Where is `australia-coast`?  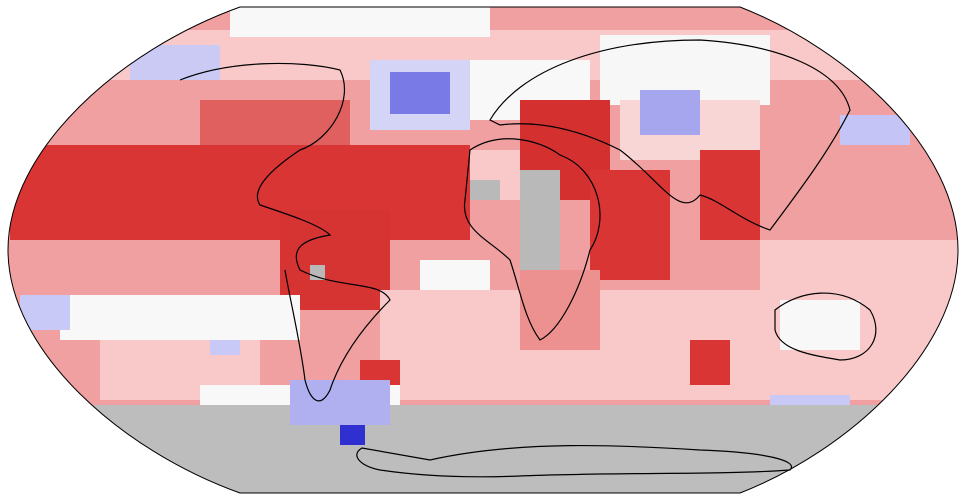
australia-coast is located at coordinates (825, 326).